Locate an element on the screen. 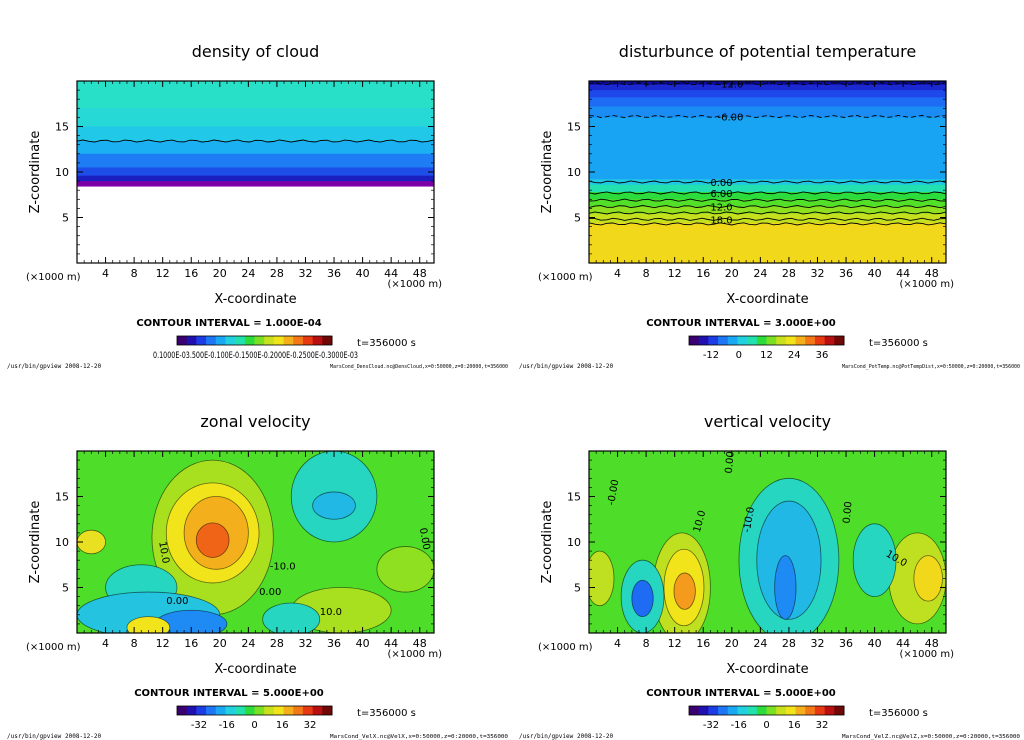 The image size is (1024, 740). x-unit-right: (×1000 m) is located at coordinates (414, 284).